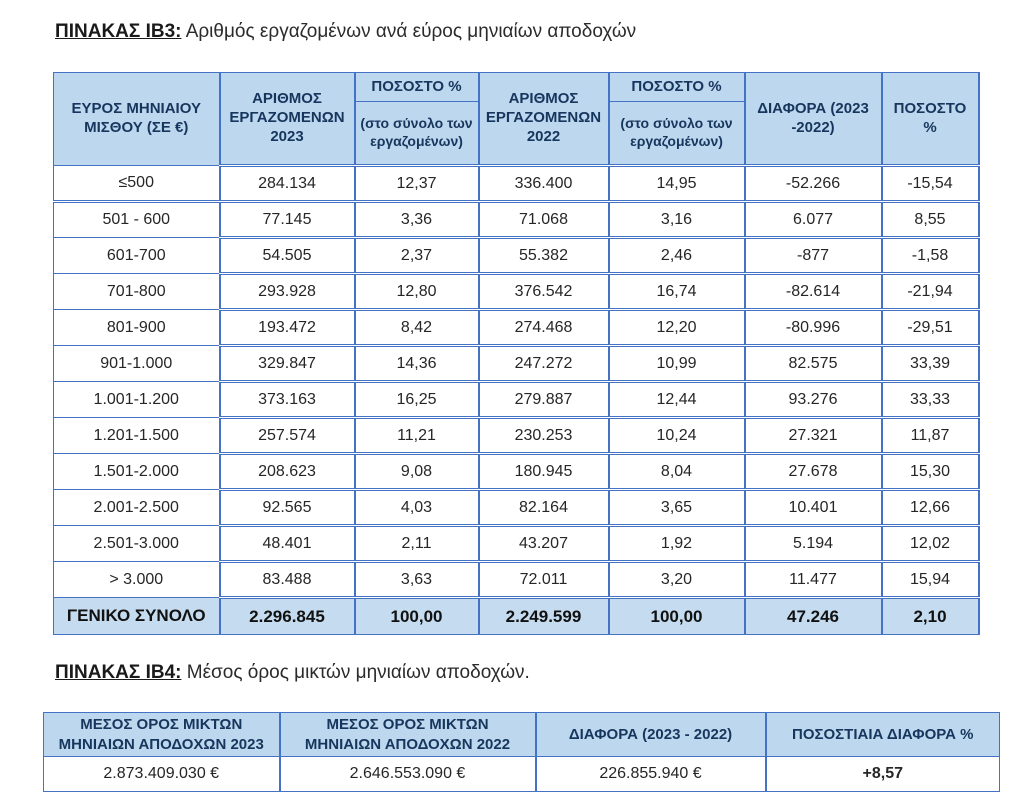 The width and height of the screenshot is (1024, 809). Describe the element at coordinates (543, 508) in the screenshot. I see `table-cell: 82.164` at that location.